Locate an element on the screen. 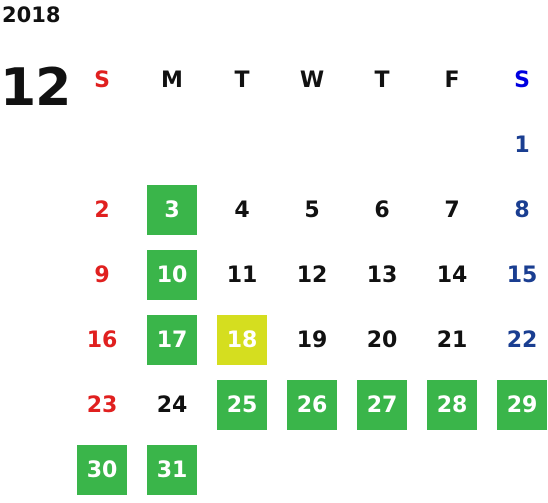 The image size is (548, 503). day: 12 is located at coordinates (312, 275).